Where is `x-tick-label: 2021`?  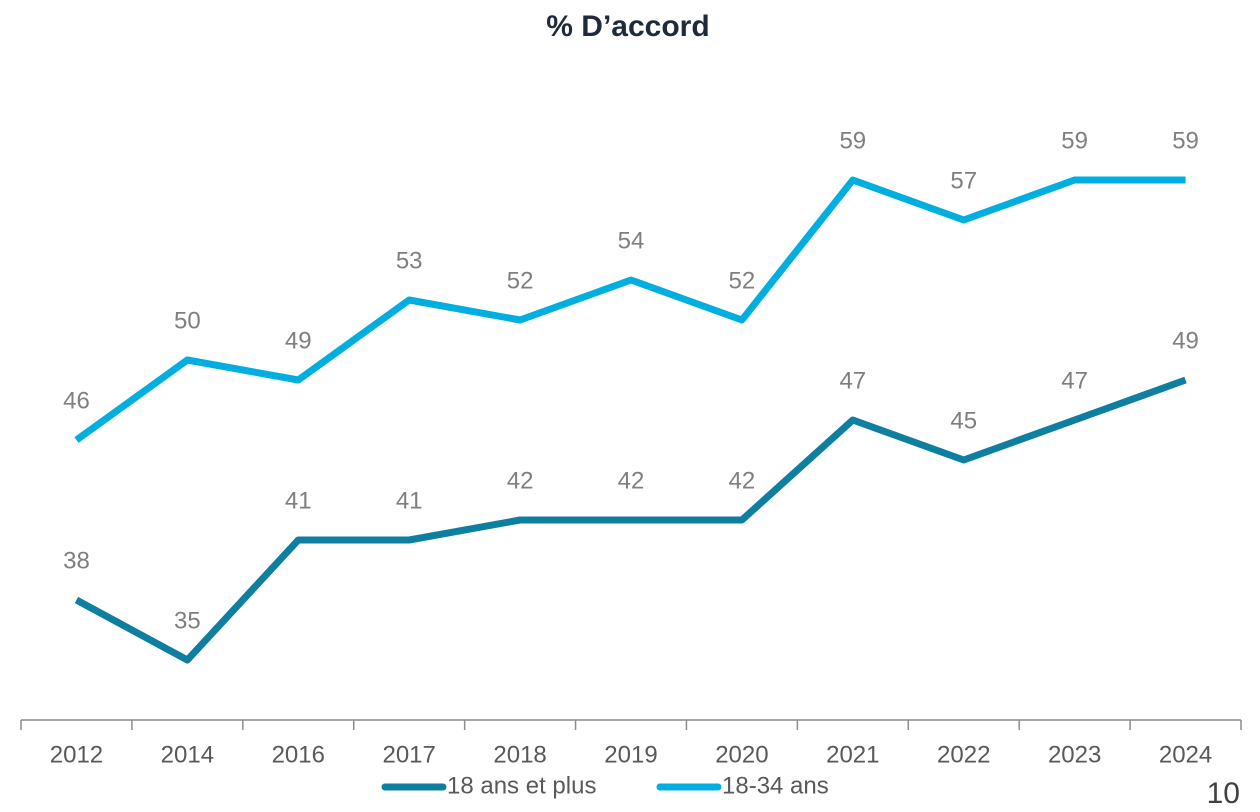 x-tick-label: 2021 is located at coordinates (852, 754).